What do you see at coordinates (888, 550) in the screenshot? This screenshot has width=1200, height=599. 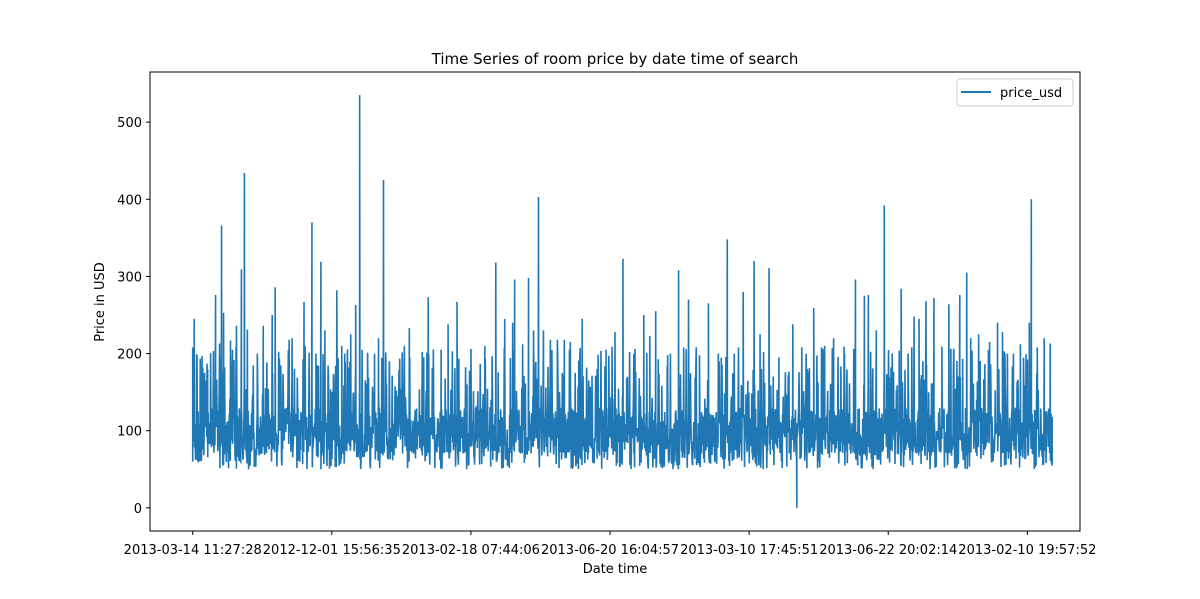 I see `x-tick-label: 2013-06-22 20:02:14` at bounding box center [888, 550].